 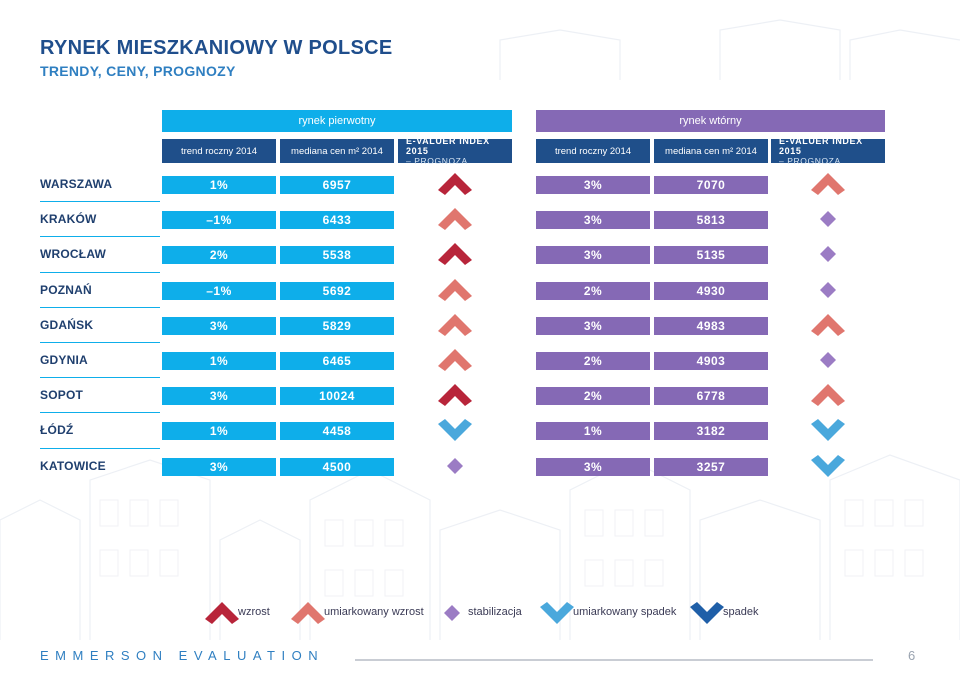 I want to click on primary-median-bar: 4458, so click(x=337, y=431).